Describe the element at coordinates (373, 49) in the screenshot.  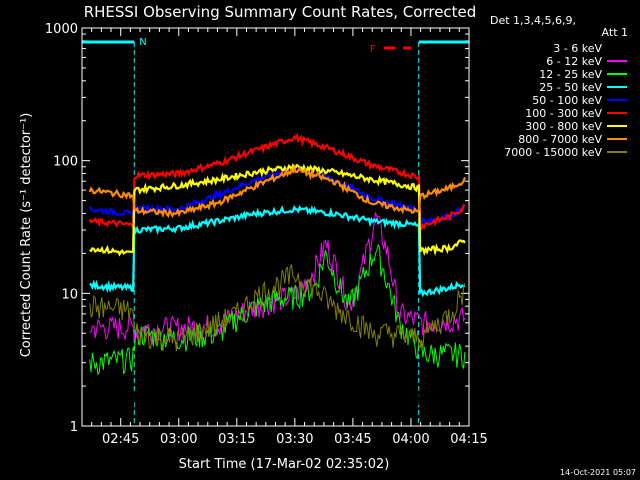
I see `flare-label: F` at that location.